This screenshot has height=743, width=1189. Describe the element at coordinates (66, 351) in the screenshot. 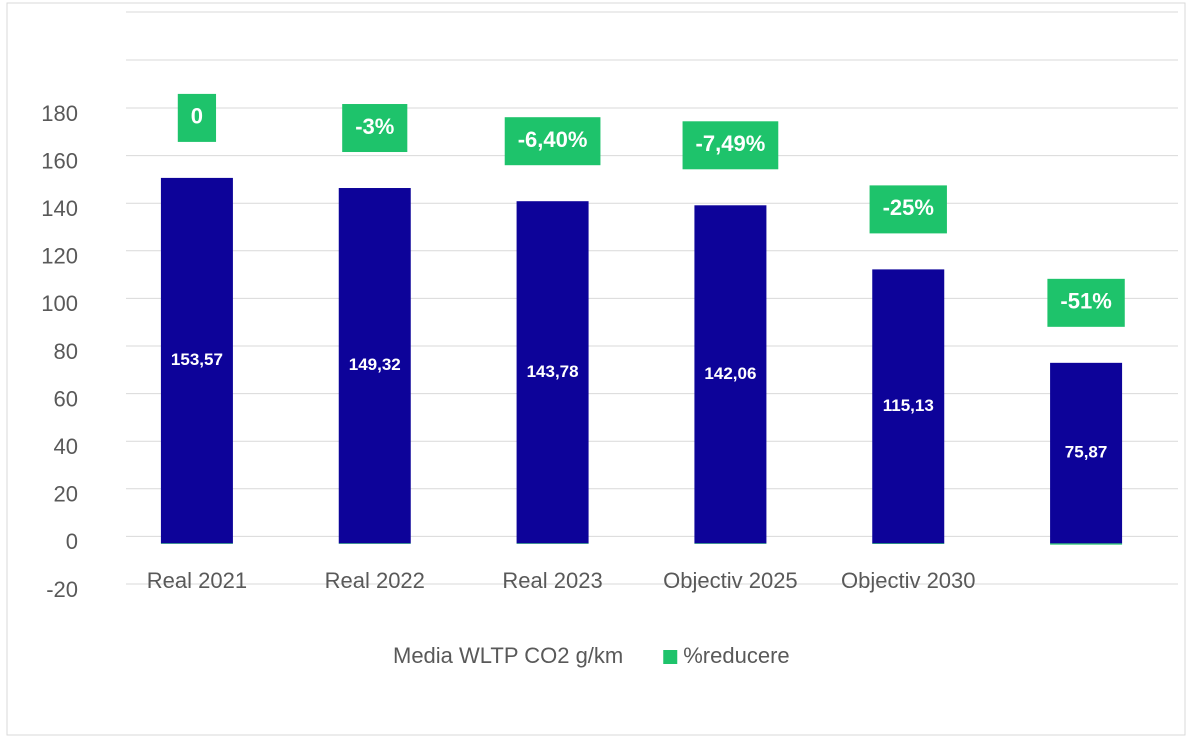

I see `y-tick-label: 80` at that location.